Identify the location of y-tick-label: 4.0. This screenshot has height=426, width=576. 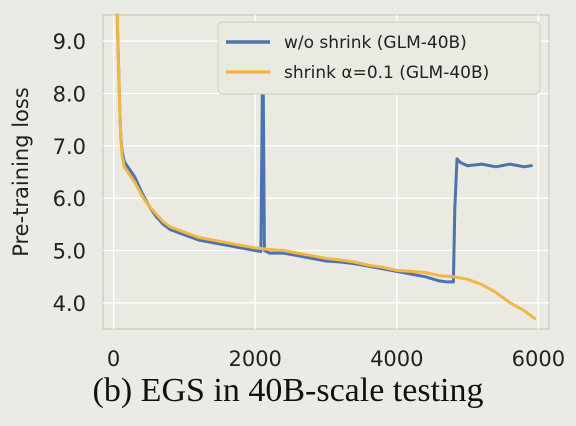
(69, 304).